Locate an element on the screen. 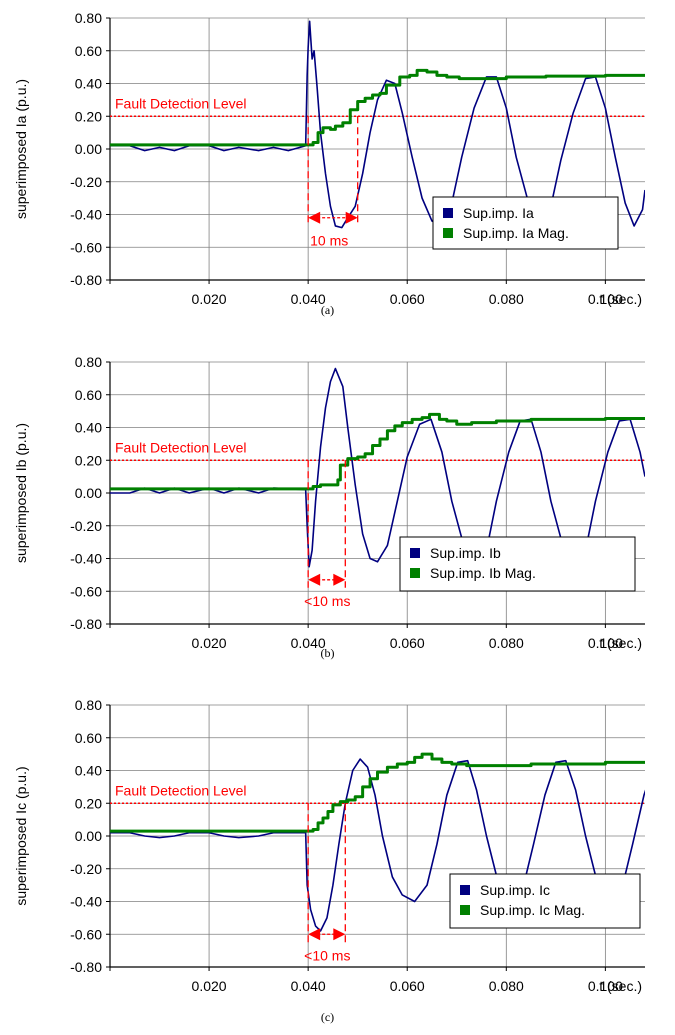 The width and height of the screenshot is (675, 1035). panel-caption: (b) is located at coordinates (328, 653).